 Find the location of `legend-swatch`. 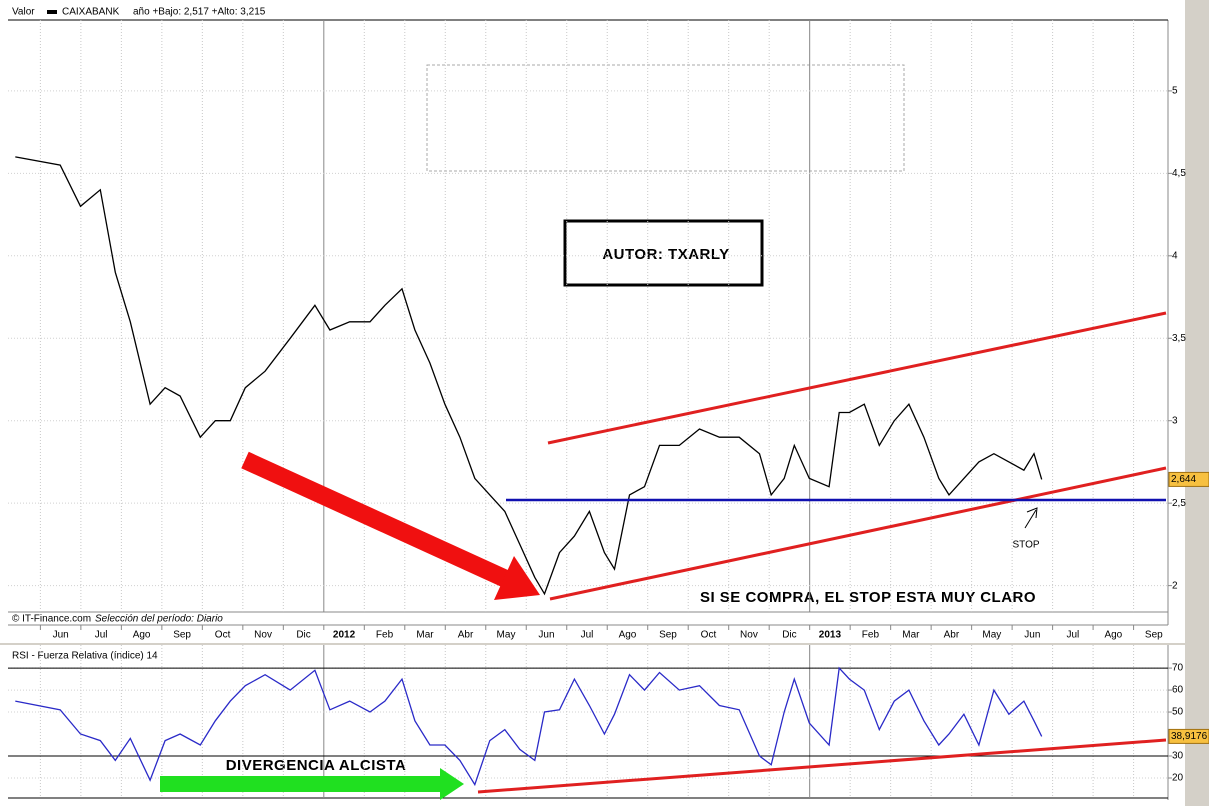

legend-swatch is located at coordinates (52, 12).